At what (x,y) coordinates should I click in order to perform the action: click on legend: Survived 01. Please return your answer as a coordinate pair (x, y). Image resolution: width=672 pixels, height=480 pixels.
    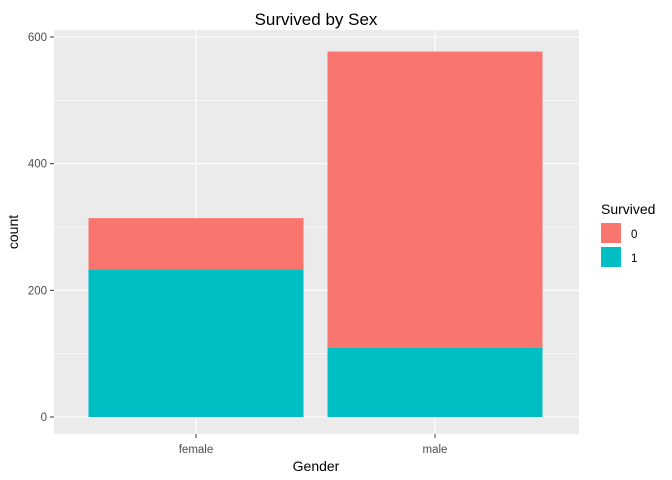
    Looking at the image, I should click on (628, 234).